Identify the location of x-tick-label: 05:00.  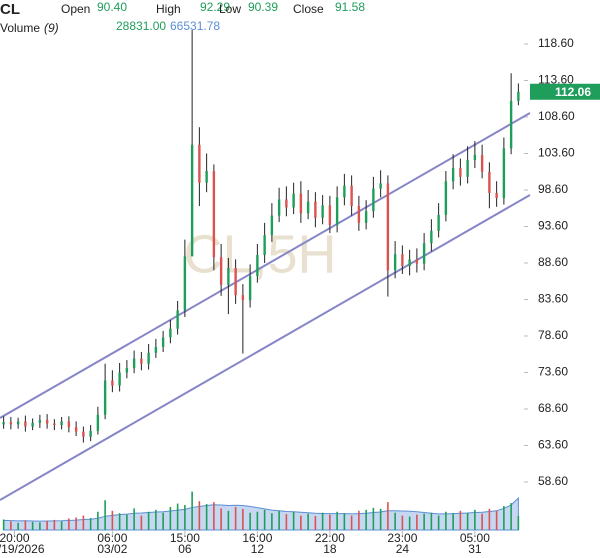
(475, 538).